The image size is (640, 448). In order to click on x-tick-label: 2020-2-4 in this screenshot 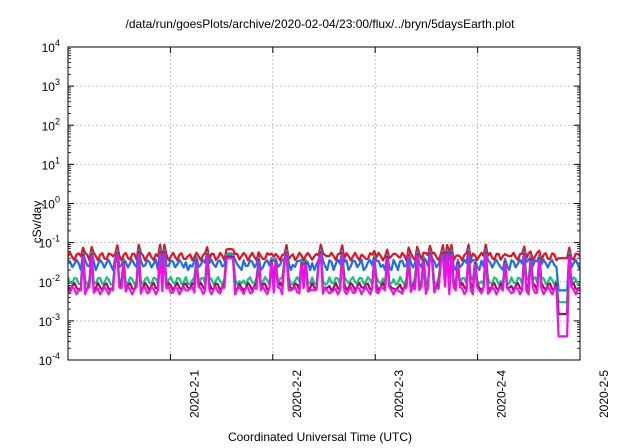, I will do `click(502, 394)`.